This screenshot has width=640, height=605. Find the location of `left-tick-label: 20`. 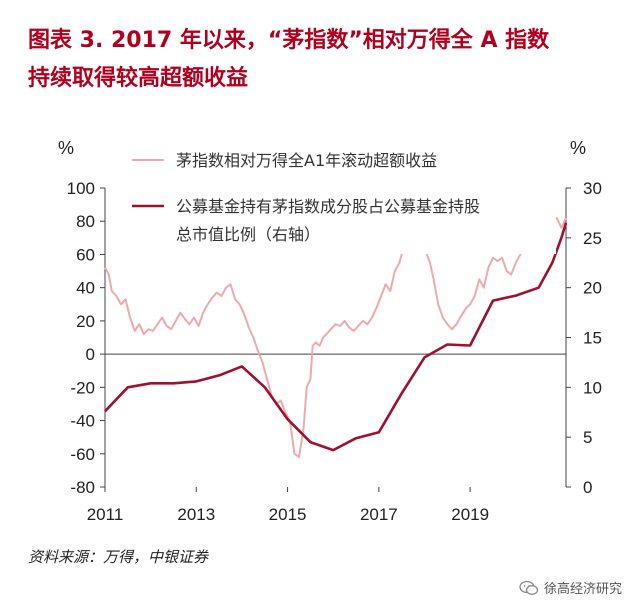

left-tick-label: 20 is located at coordinates (85, 321).